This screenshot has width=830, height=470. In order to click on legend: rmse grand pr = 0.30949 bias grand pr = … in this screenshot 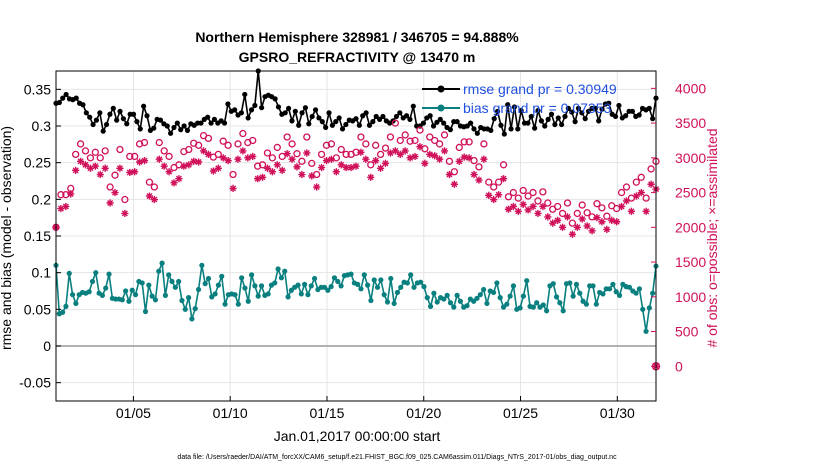, I will do `click(519, 98)`.